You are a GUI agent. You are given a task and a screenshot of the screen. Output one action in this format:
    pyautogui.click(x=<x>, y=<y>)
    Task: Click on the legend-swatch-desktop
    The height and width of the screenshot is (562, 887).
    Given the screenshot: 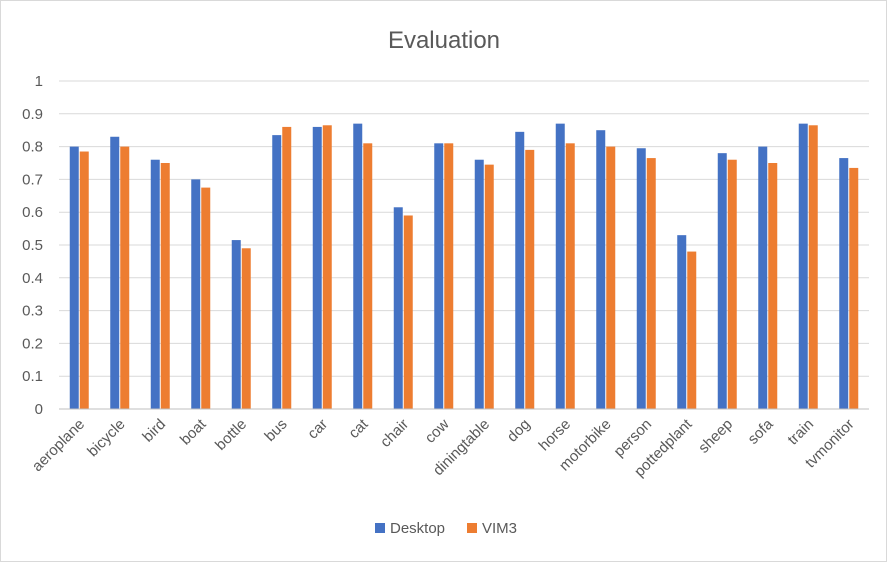 What is the action you would take?
    pyautogui.click(x=380, y=528)
    